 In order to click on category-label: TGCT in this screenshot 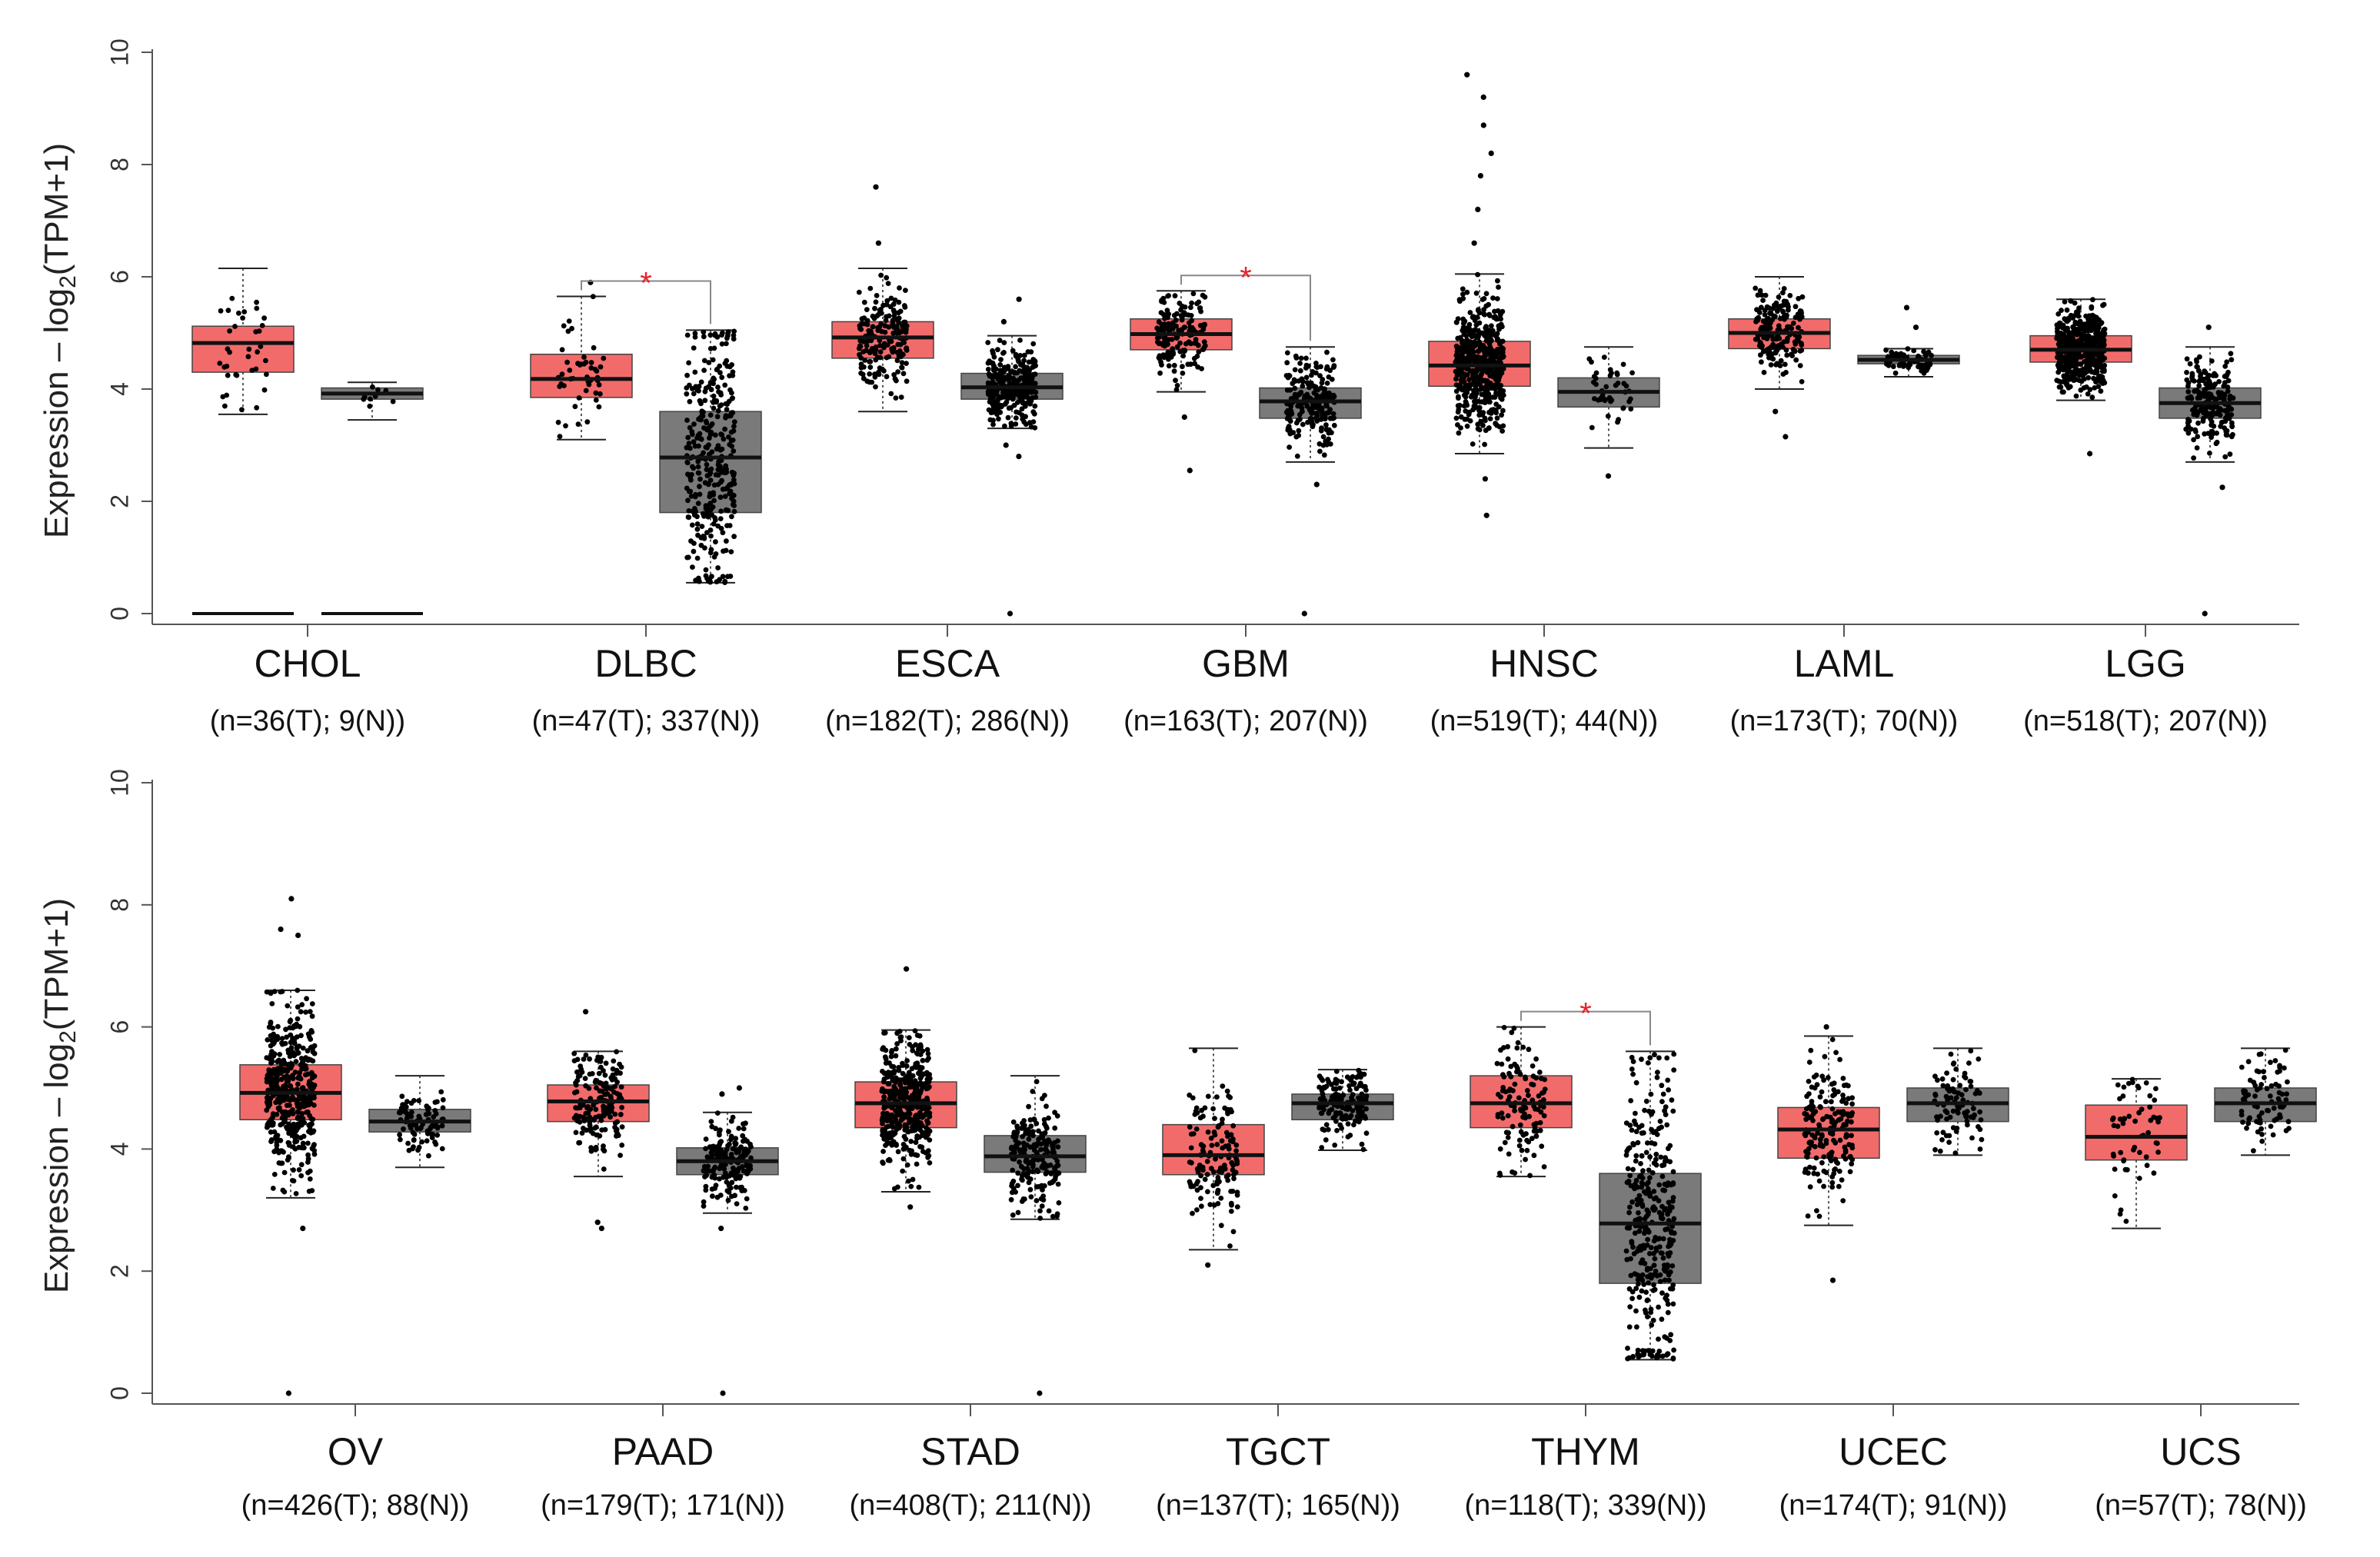, I will do `click(1278, 1451)`.